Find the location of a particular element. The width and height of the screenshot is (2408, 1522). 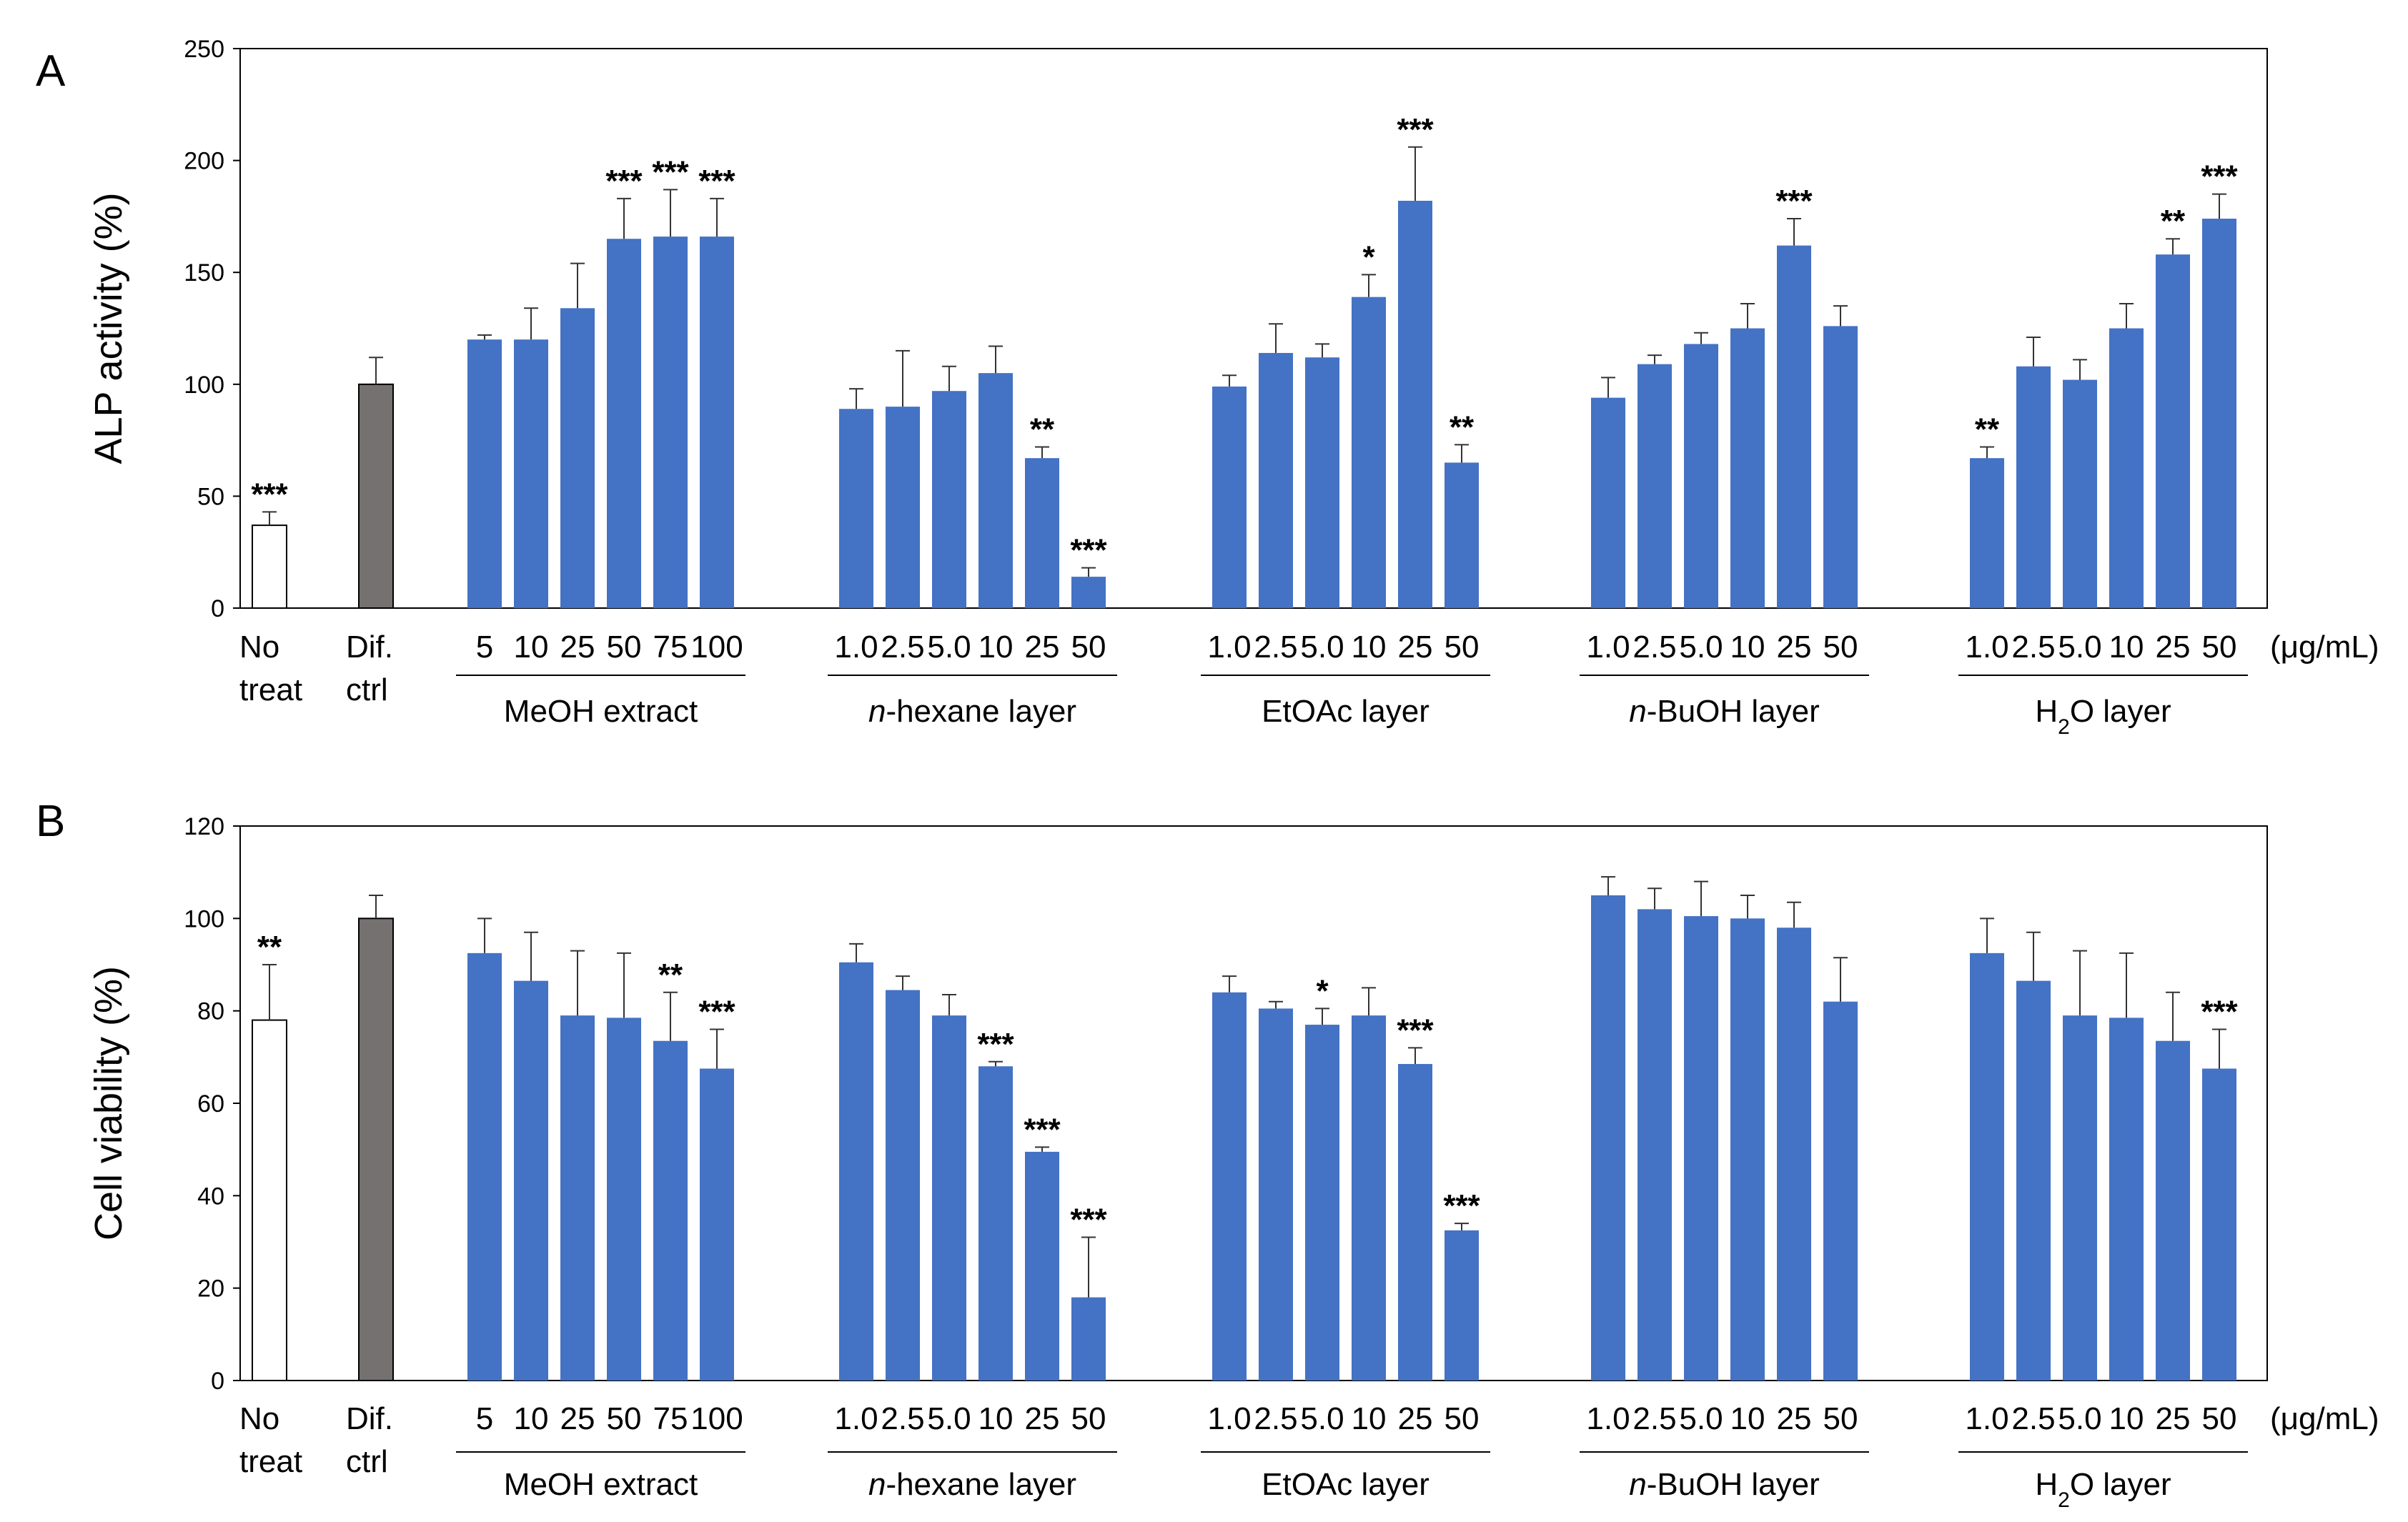

group-label: n-BuOH layer is located at coordinates (1724, 711).